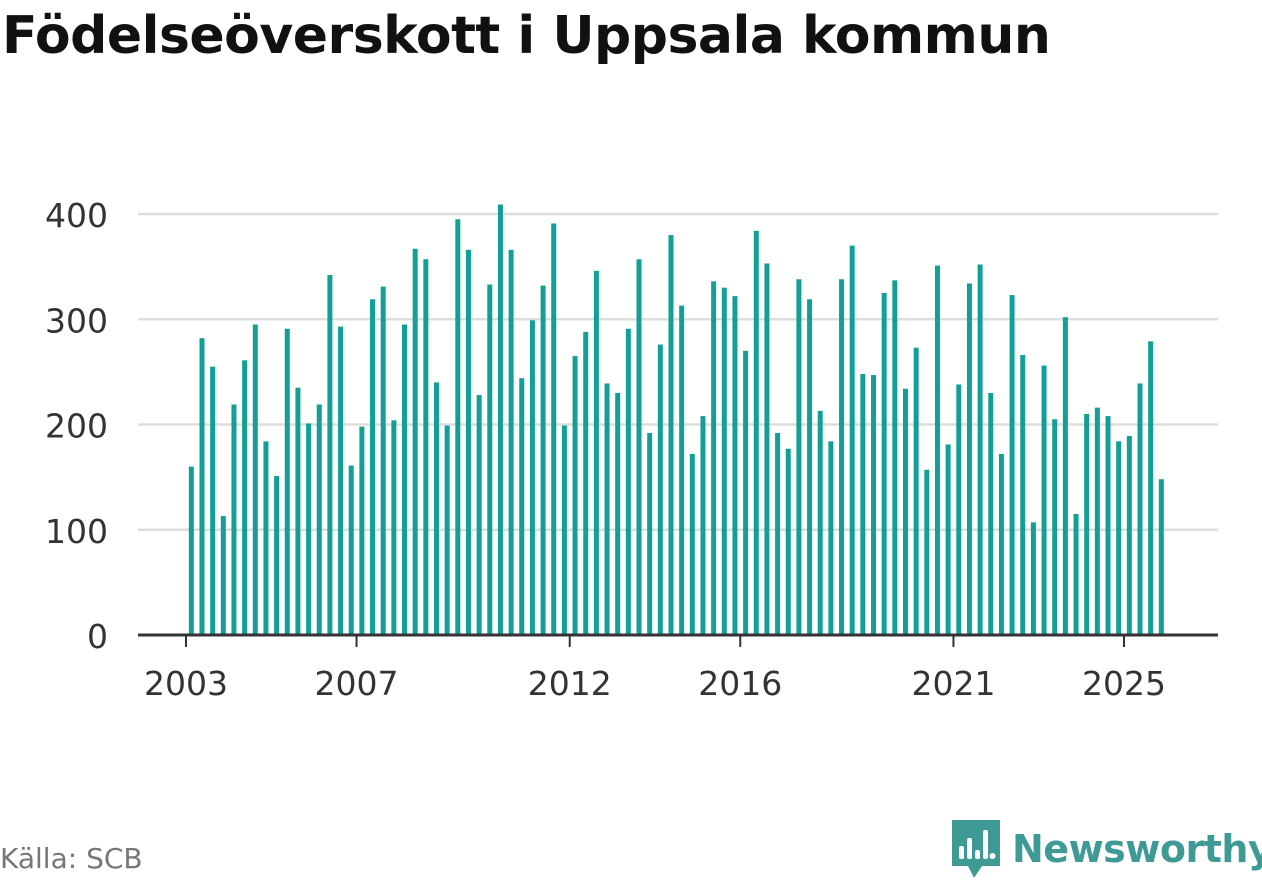  I want to click on chart-title: Födelseöverskott i Uppsala kommun, so click(526, 36).